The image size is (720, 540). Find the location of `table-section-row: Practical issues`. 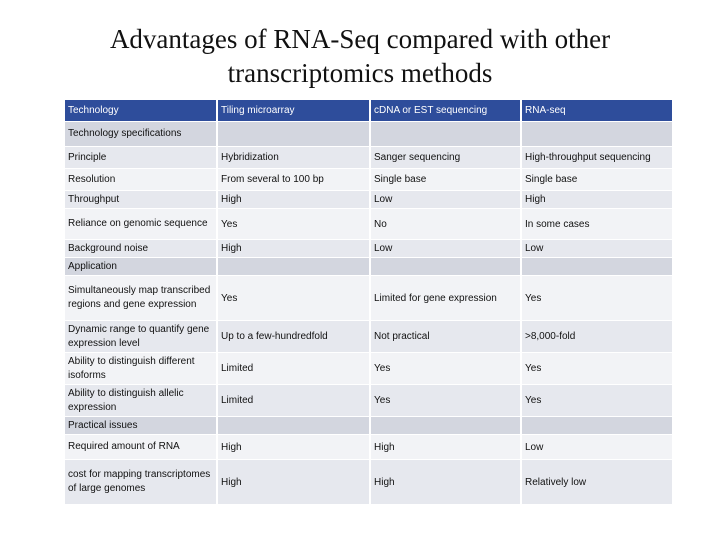

table-section-row: Practical issues is located at coordinates (368, 426).